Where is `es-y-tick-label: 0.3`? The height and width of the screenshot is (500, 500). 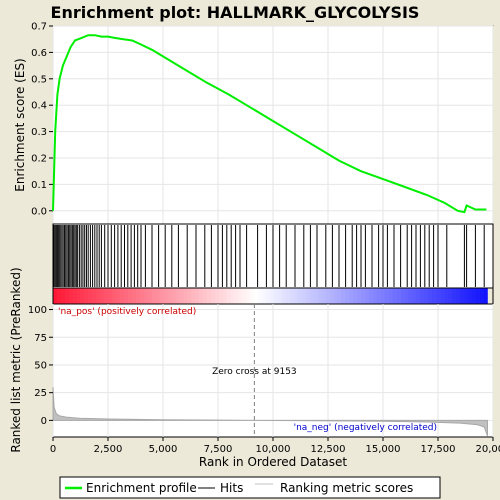
es-y-tick-label: 0.3 is located at coordinates (39, 132).